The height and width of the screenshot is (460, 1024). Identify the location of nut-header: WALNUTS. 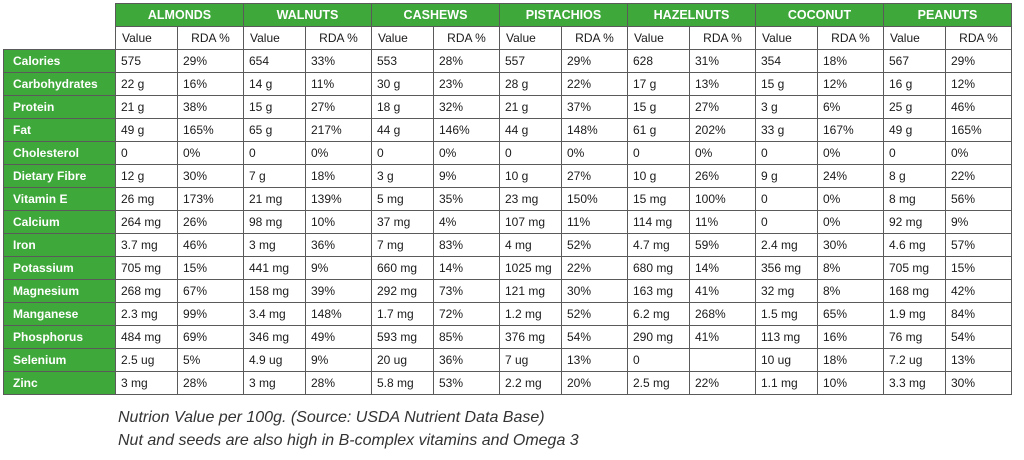
(307, 15).